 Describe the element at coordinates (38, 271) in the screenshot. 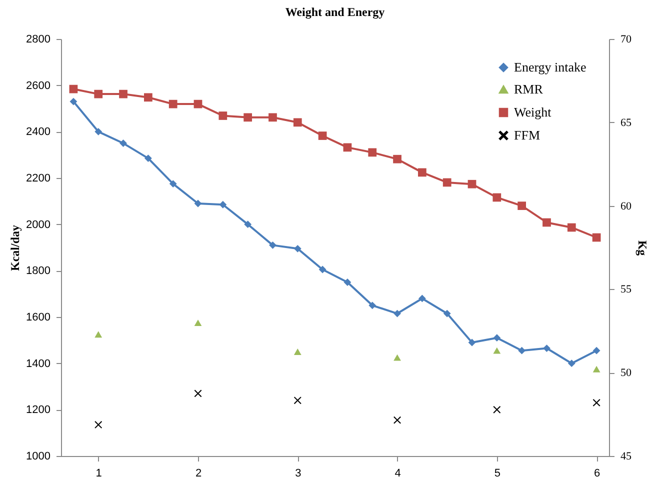

I see `y-tick-label: 1800` at that location.